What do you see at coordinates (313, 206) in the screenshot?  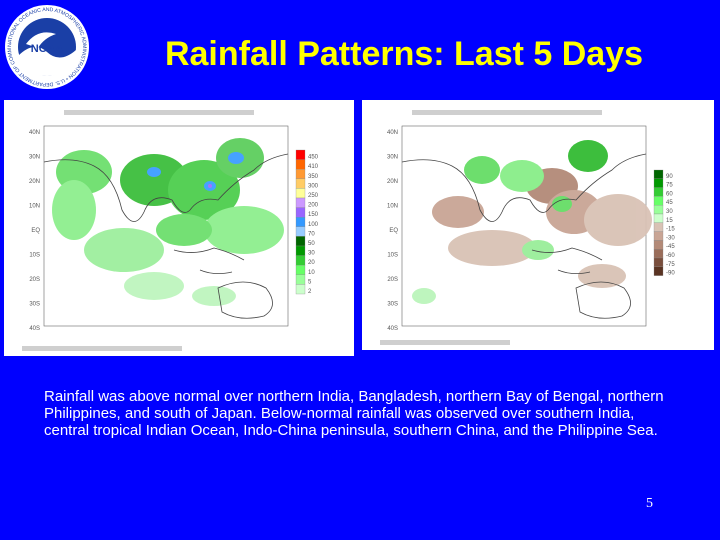 I see `colorbar-label: 200` at bounding box center [313, 206].